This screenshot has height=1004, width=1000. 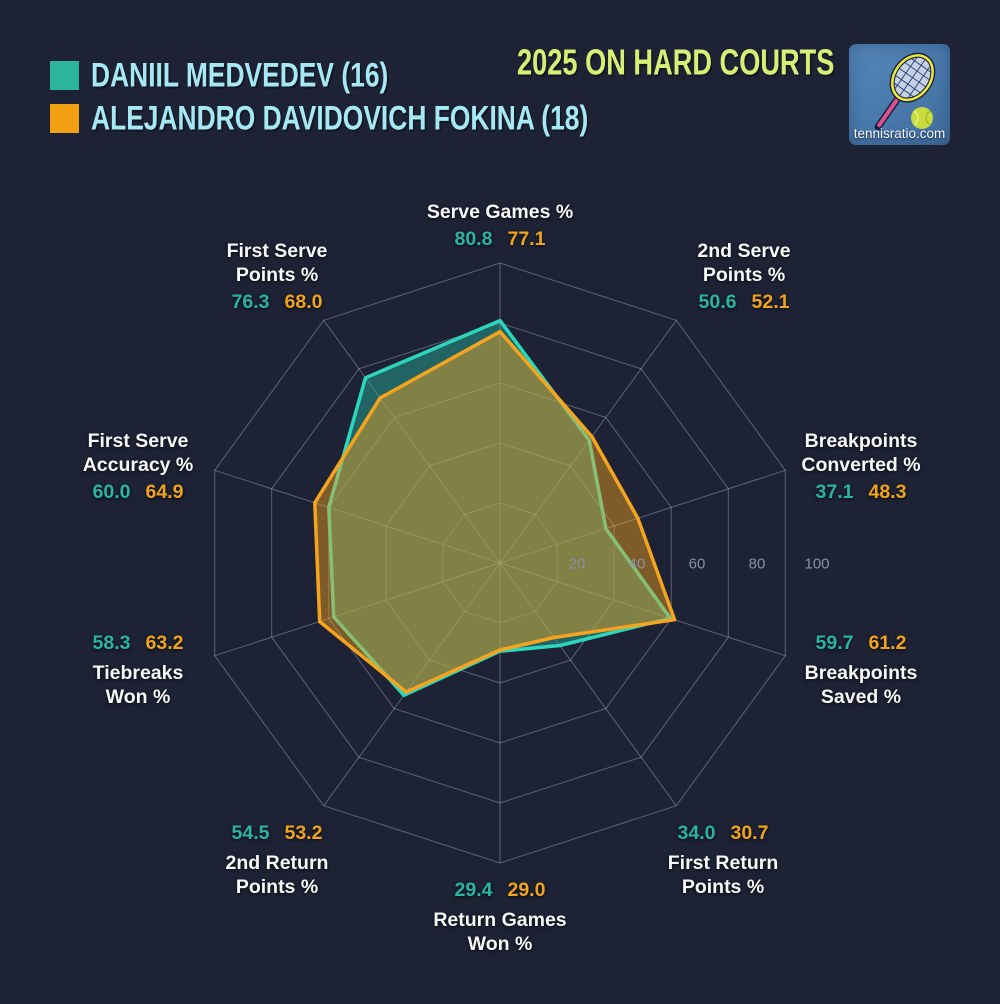 What do you see at coordinates (164, 492) in the screenshot?
I see `davidovich-value: 64.9` at bounding box center [164, 492].